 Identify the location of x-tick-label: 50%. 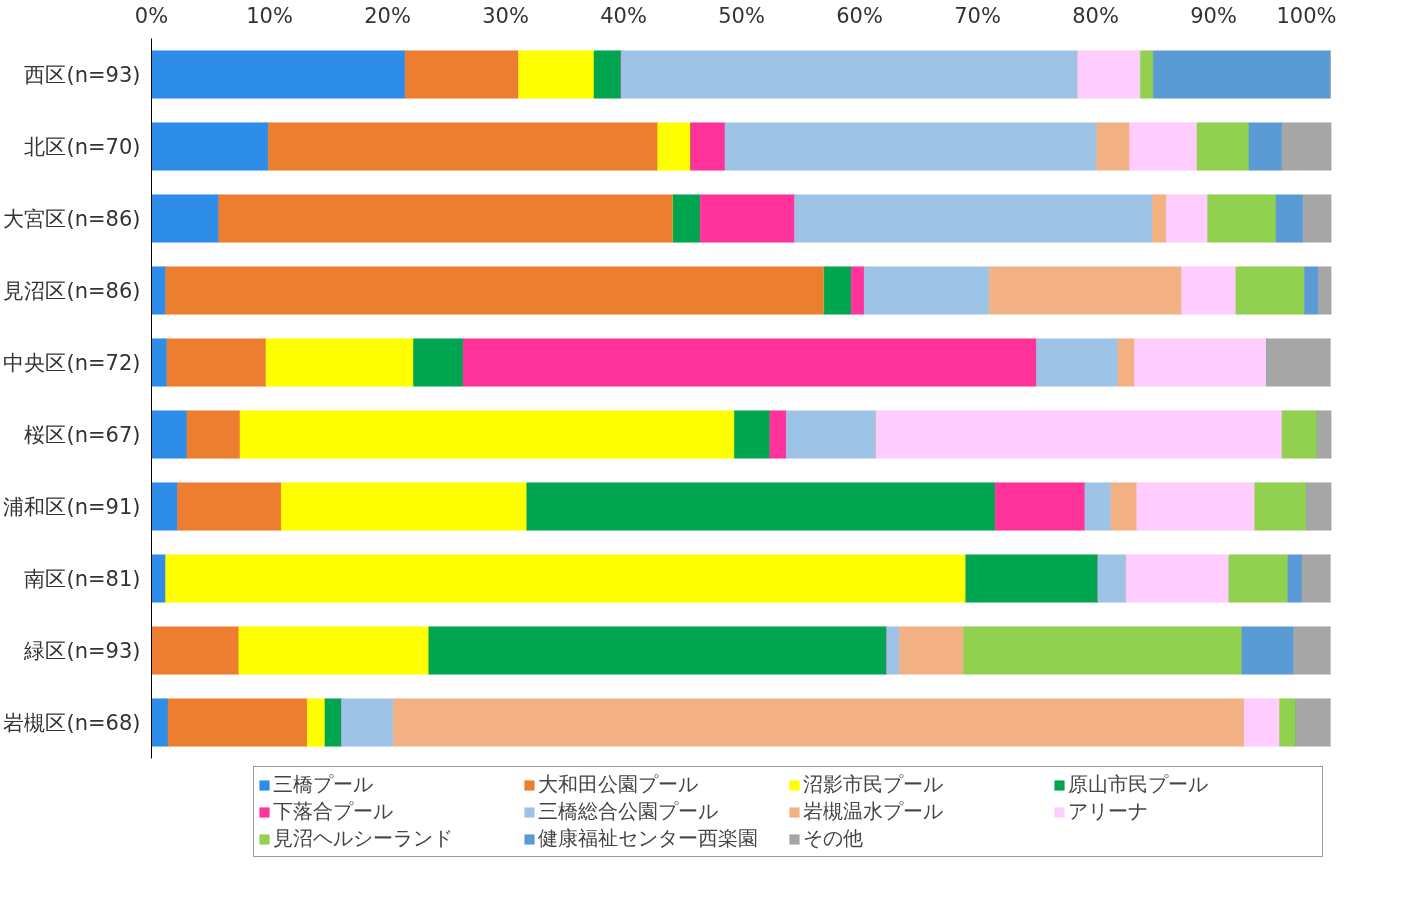
(741, 15).